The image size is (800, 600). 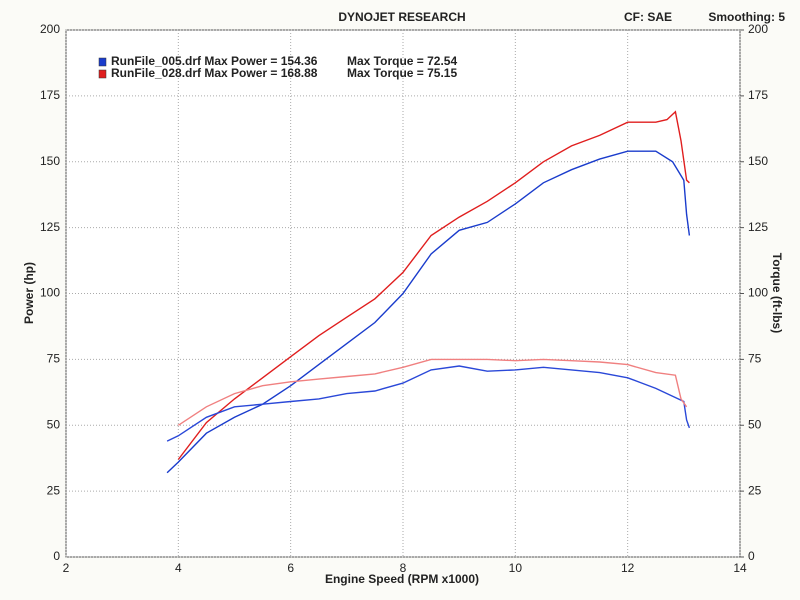 What do you see at coordinates (758, 95) in the screenshot?
I see `y2-tick-label: 175` at bounding box center [758, 95].